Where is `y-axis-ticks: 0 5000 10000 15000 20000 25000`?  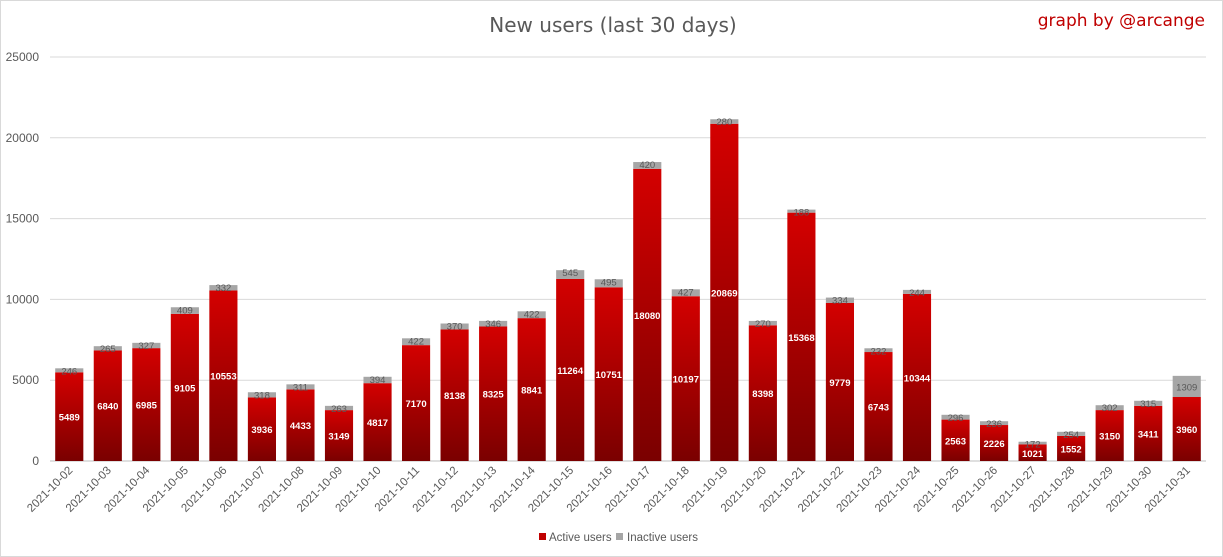
y-axis-ticks: 0 5000 10000 15000 20000 25000 is located at coordinates (23, 259).